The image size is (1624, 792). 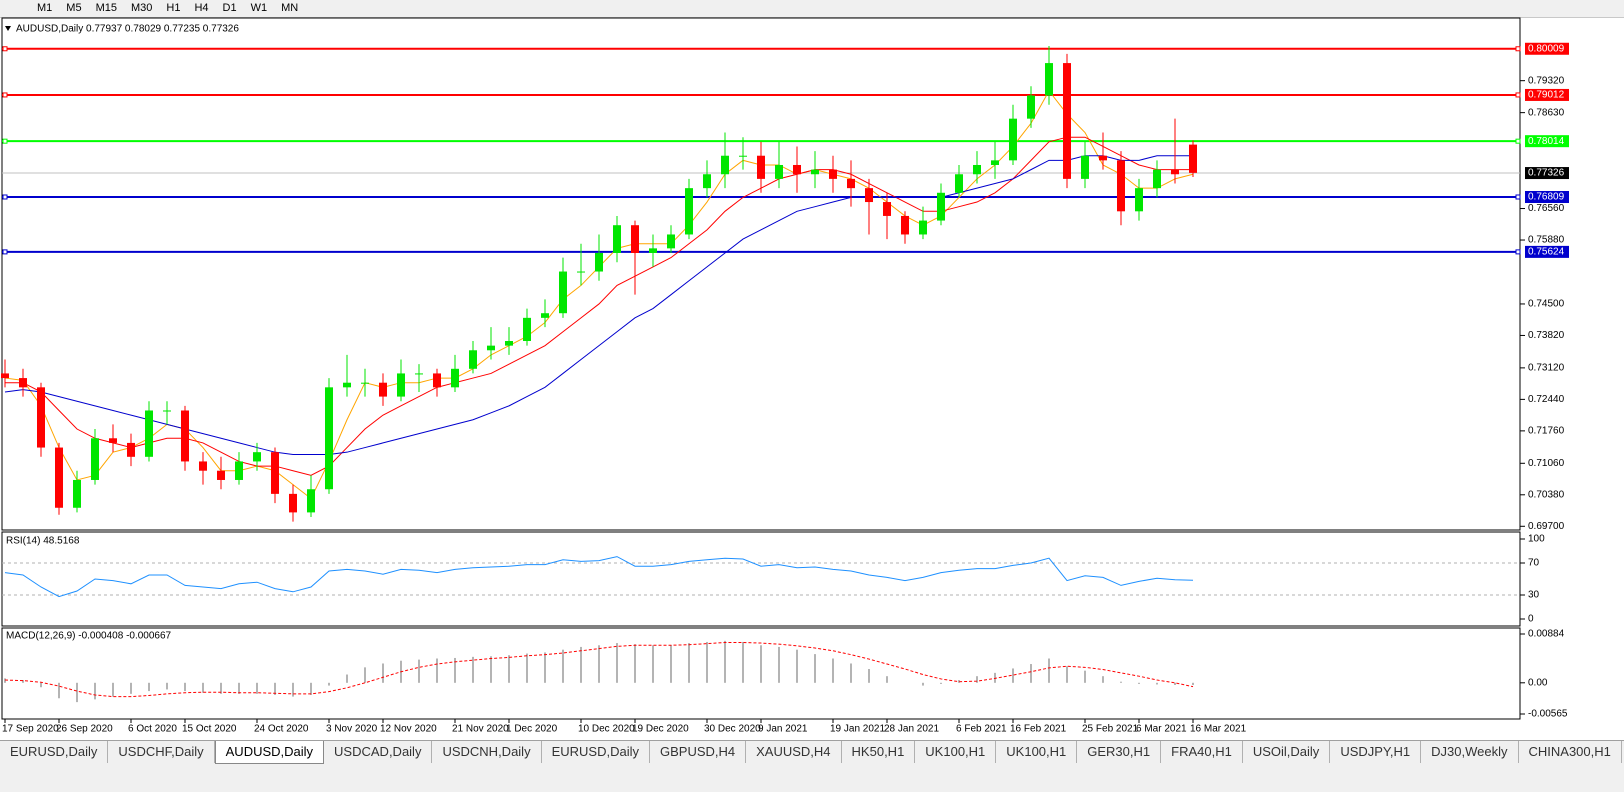 I want to click on x-tick-label: 6 Feb 2021, so click(x=981, y=729).